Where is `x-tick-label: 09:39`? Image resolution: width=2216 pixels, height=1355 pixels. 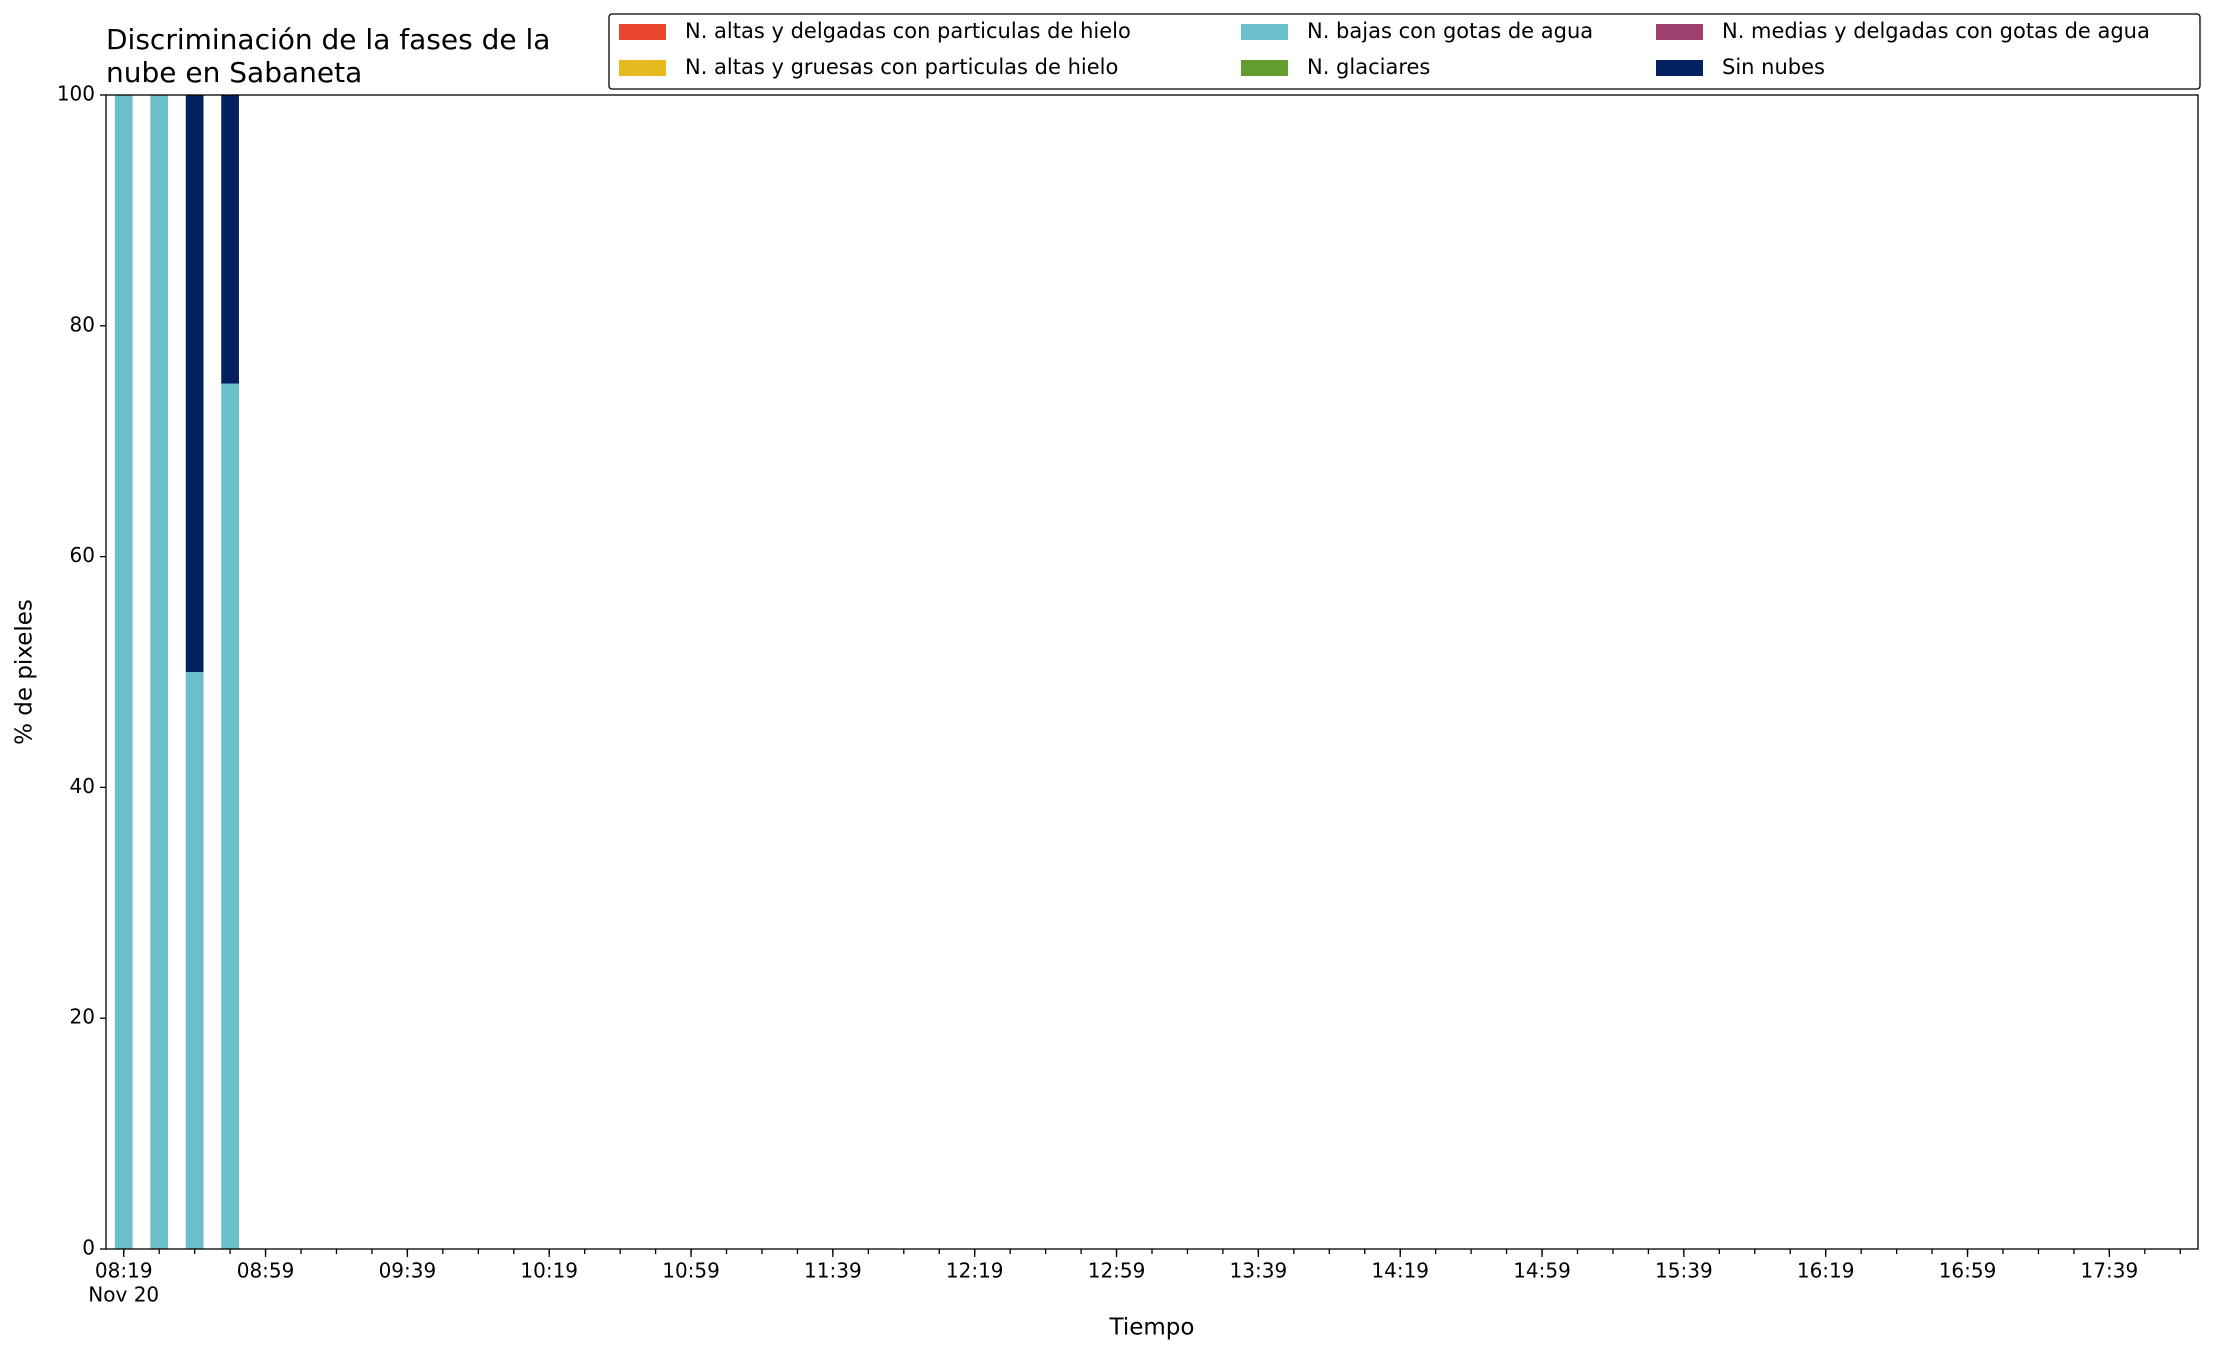 x-tick-label: 09:39 is located at coordinates (408, 1271).